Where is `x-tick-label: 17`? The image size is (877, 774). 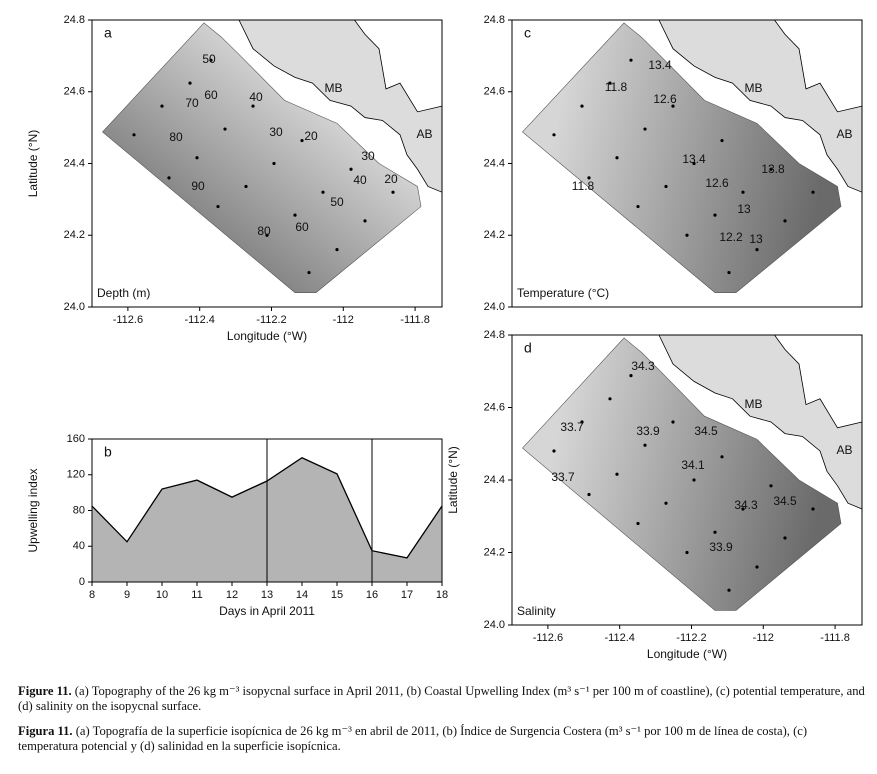
x-tick-label: 17 is located at coordinates (407, 595).